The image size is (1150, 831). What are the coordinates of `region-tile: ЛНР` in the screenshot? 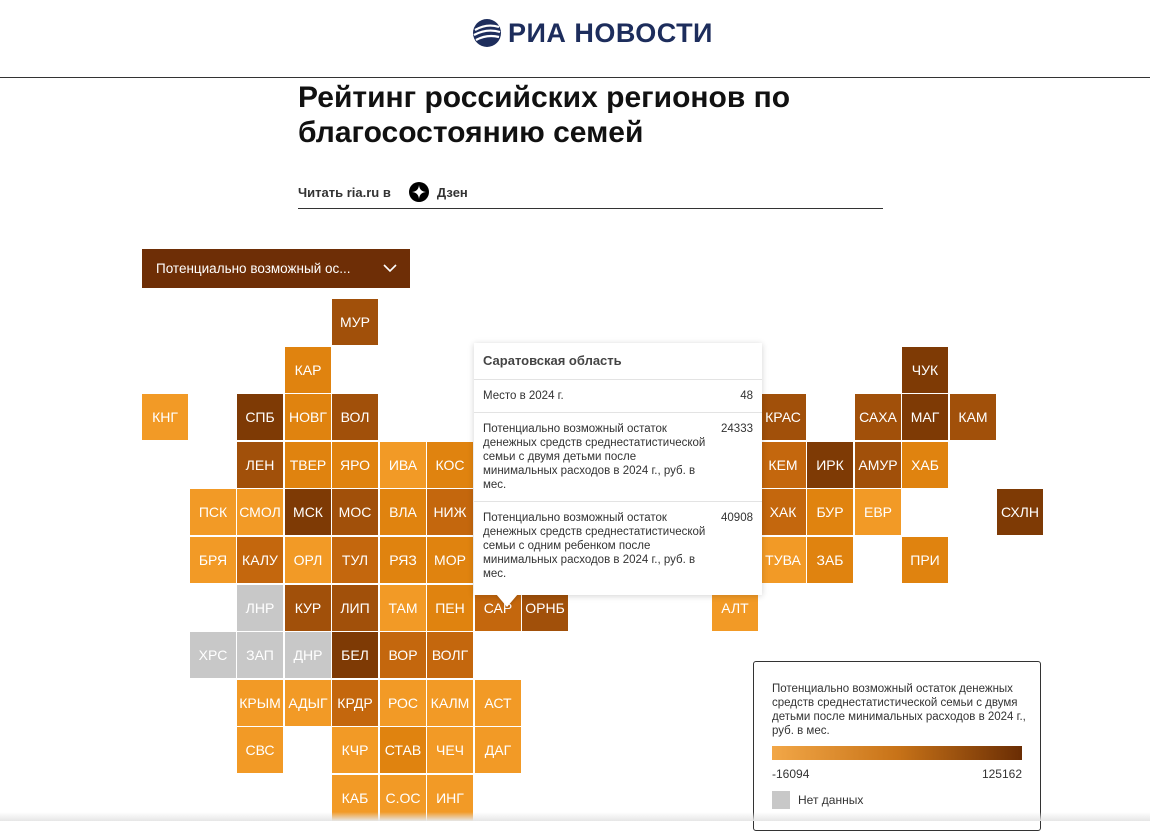 It's located at (260, 608).